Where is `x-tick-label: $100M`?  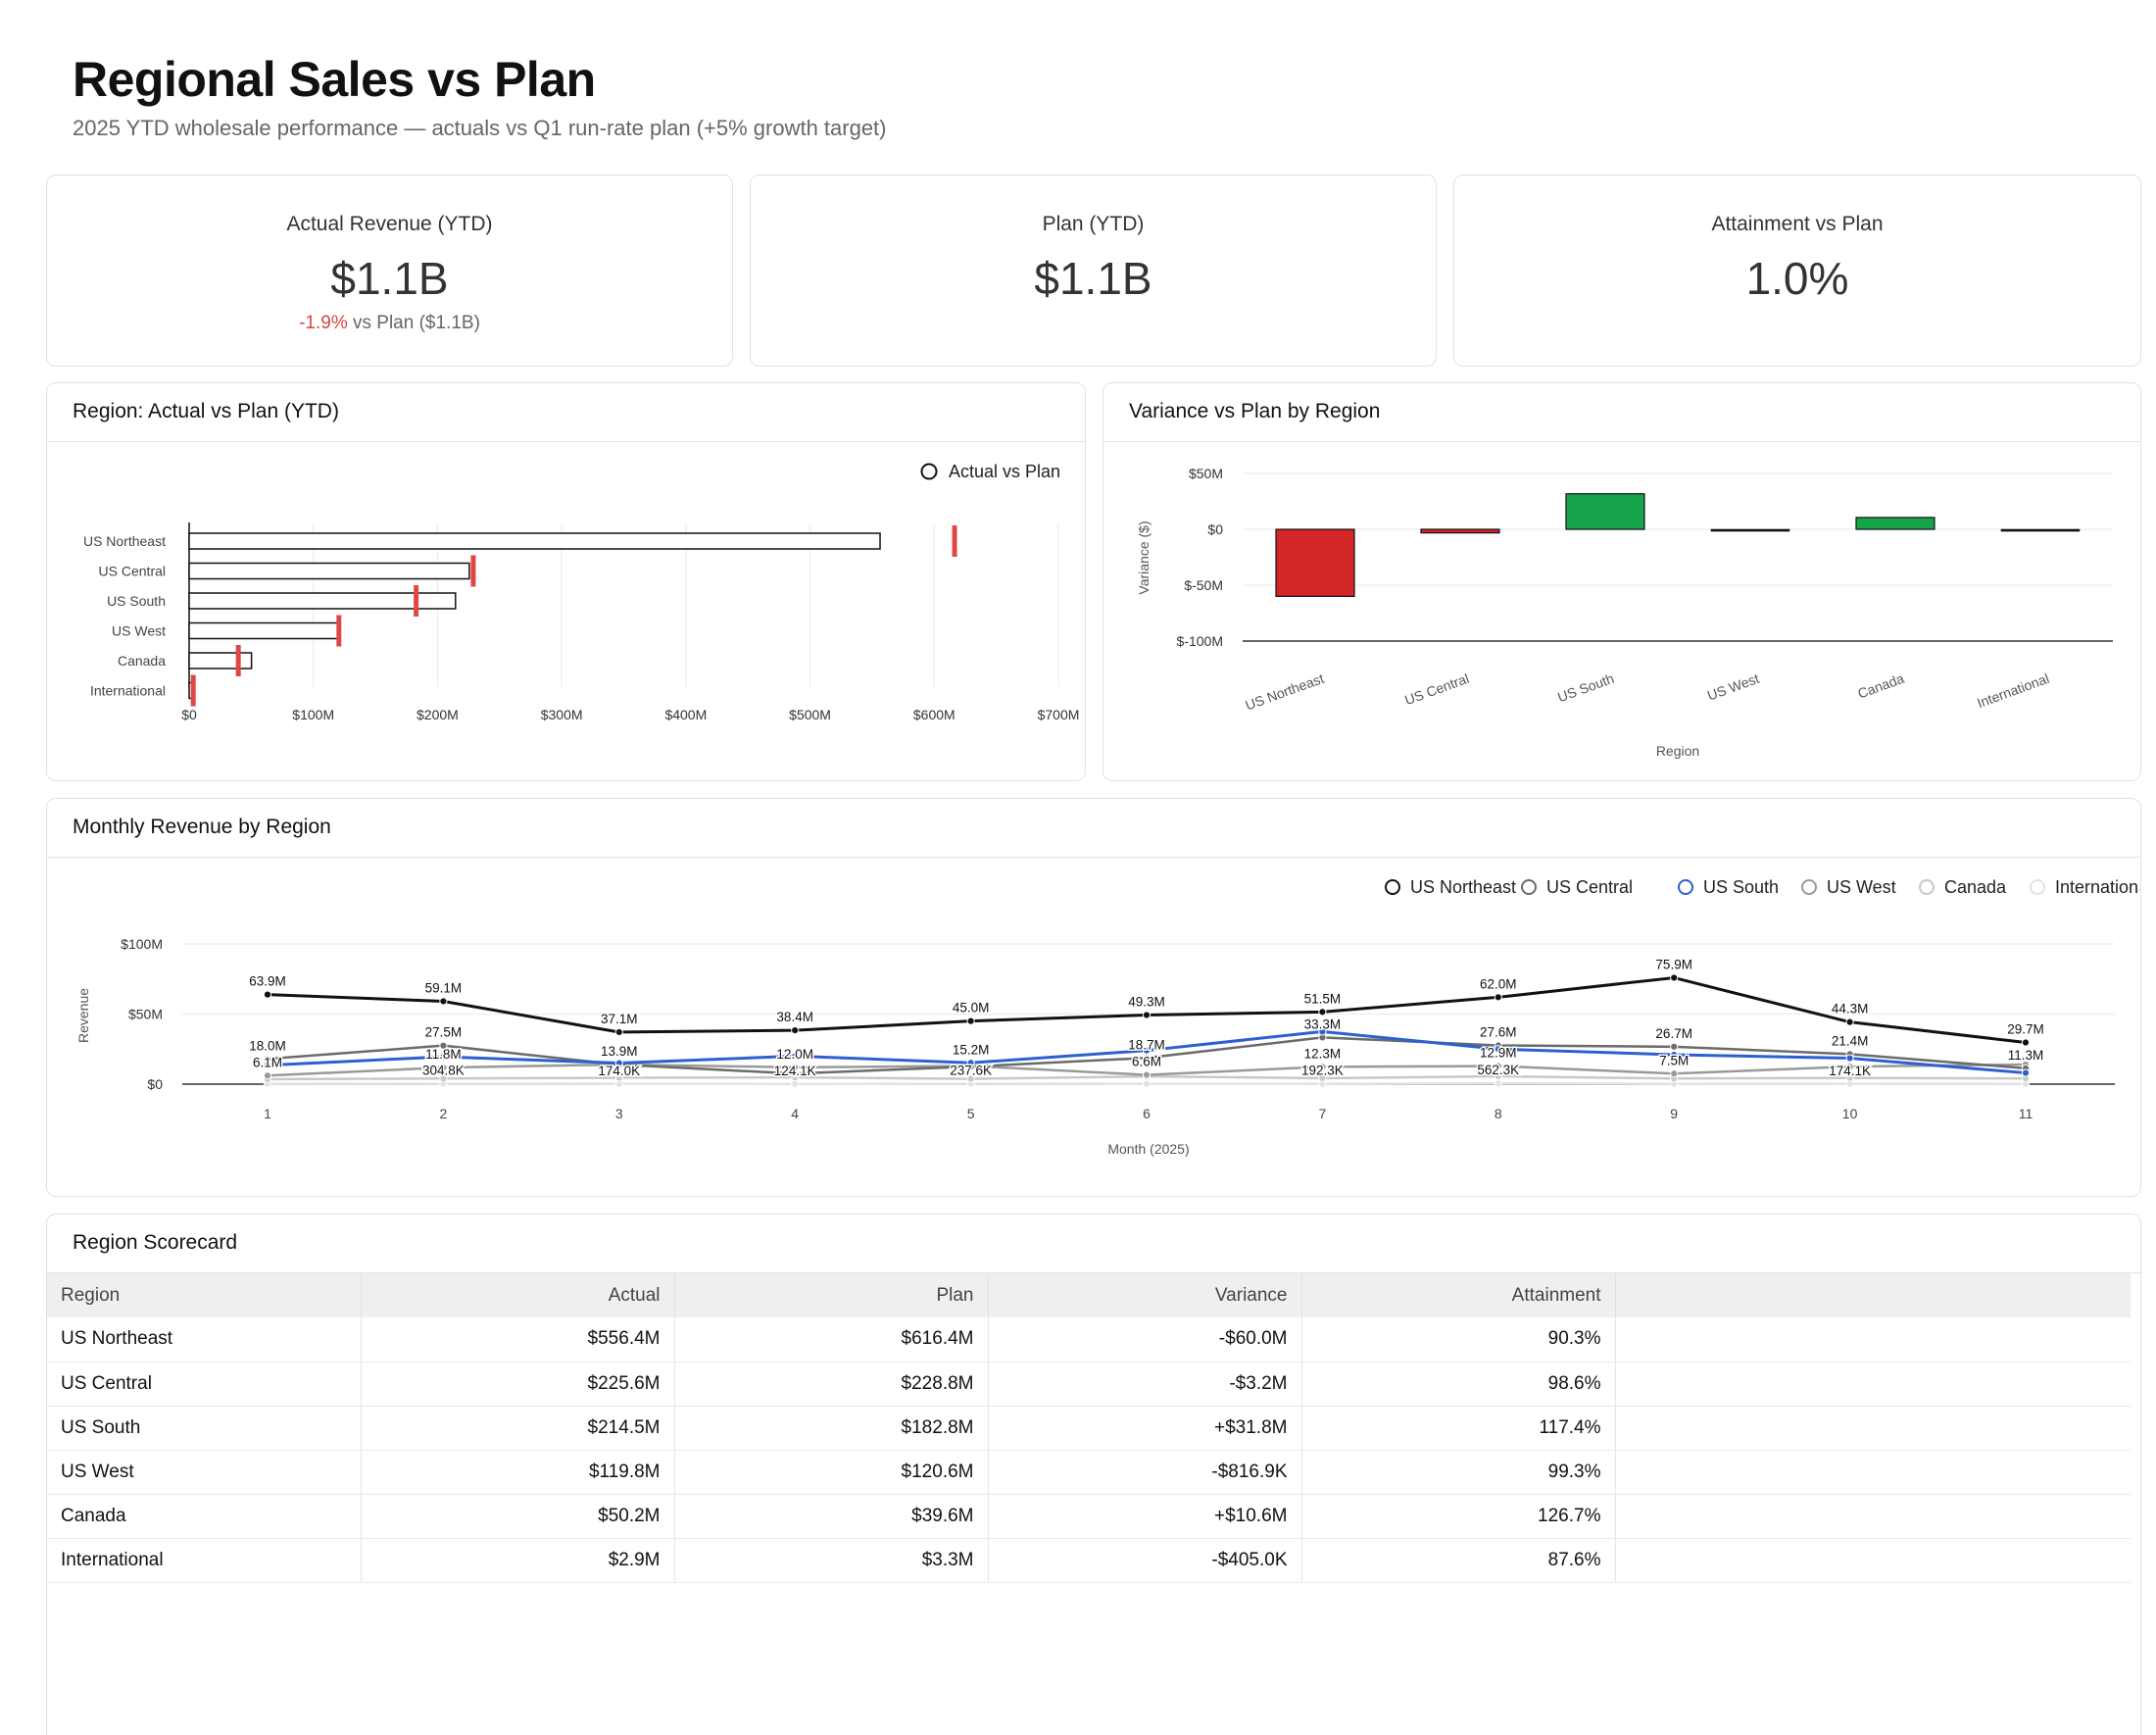 x-tick-label: $100M is located at coordinates (313, 714).